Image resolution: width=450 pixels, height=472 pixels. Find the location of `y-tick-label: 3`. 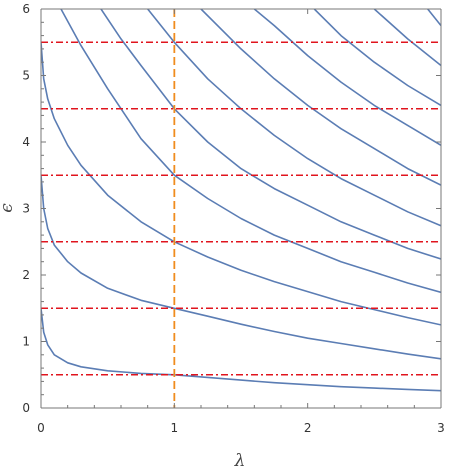

y-tick-label: 3 is located at coordinates (26, 209).